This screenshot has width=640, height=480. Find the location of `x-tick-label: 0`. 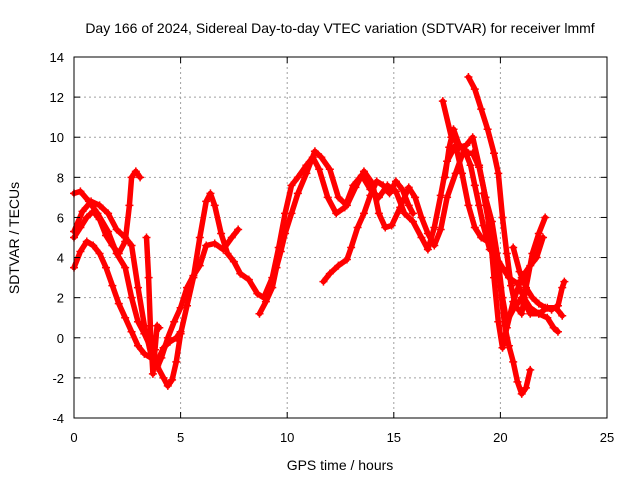

x-tick-label: 0 is located at coordinates (73, 437).